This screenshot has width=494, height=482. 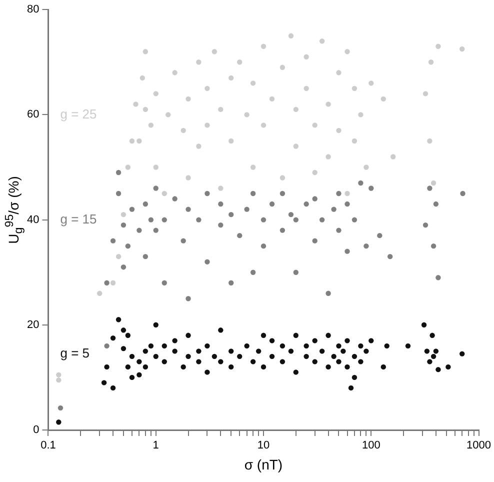 What do you see at coordinates (33, 10) in the screenshot?
I see `y-tick-label: 80` at bounding box center [33, 10].